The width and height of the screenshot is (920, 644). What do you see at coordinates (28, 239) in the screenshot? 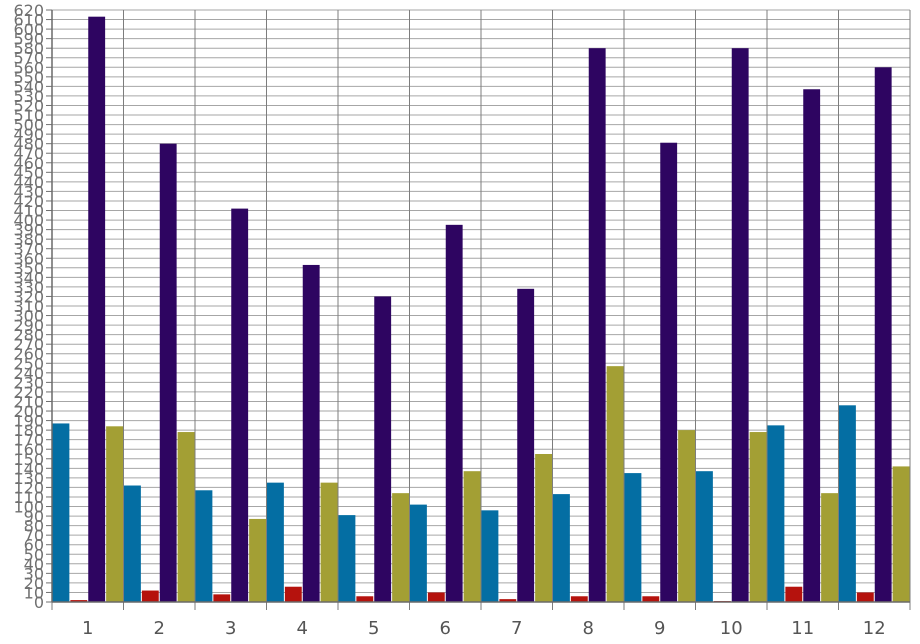
I see `y-tick-label: 380` at bounding box center [28, 239].